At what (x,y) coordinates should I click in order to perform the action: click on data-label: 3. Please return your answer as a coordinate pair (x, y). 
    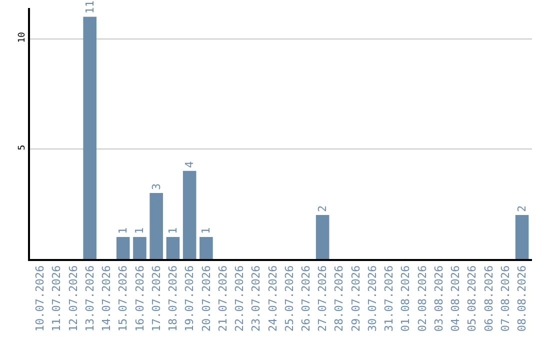
    Looking at the image, I should click on (156, 186).